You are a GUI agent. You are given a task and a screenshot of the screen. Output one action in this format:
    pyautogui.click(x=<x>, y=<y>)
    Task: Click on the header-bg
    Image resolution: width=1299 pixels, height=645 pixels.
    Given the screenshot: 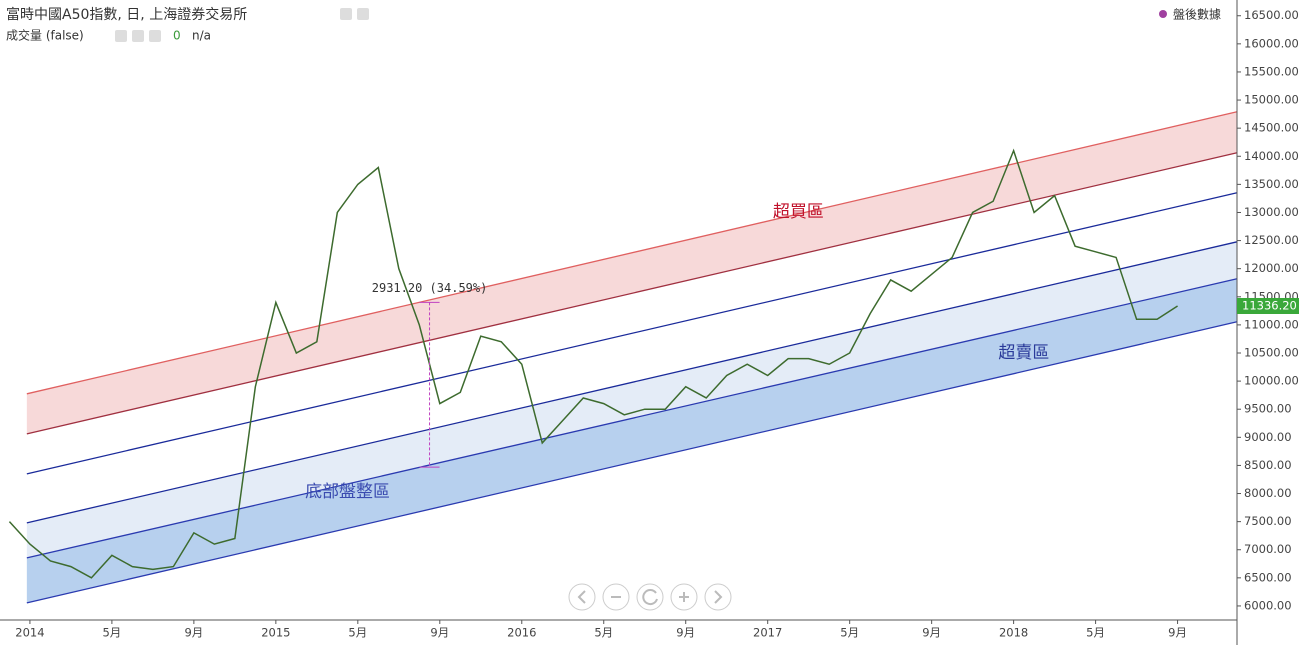 What is the action you would take?
    pyautogui.click(x=280, y=24)
    